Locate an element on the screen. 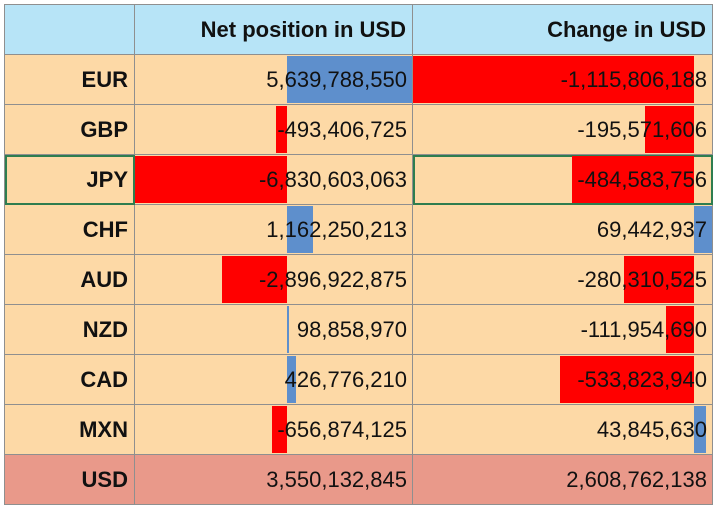  total-net-position-value: 3,550,132,845 is located at coordinates (336, 479).